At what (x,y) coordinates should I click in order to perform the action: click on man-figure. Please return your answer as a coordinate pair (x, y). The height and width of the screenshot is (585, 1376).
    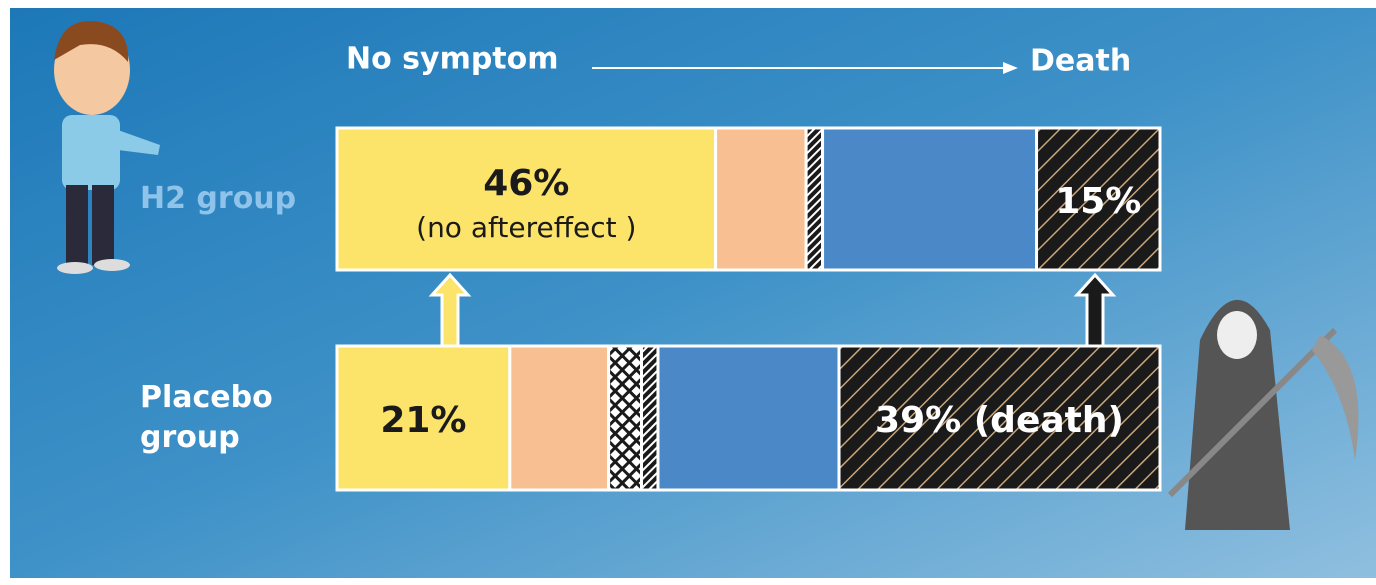
    Looking at the image, I should click on (107, 147).